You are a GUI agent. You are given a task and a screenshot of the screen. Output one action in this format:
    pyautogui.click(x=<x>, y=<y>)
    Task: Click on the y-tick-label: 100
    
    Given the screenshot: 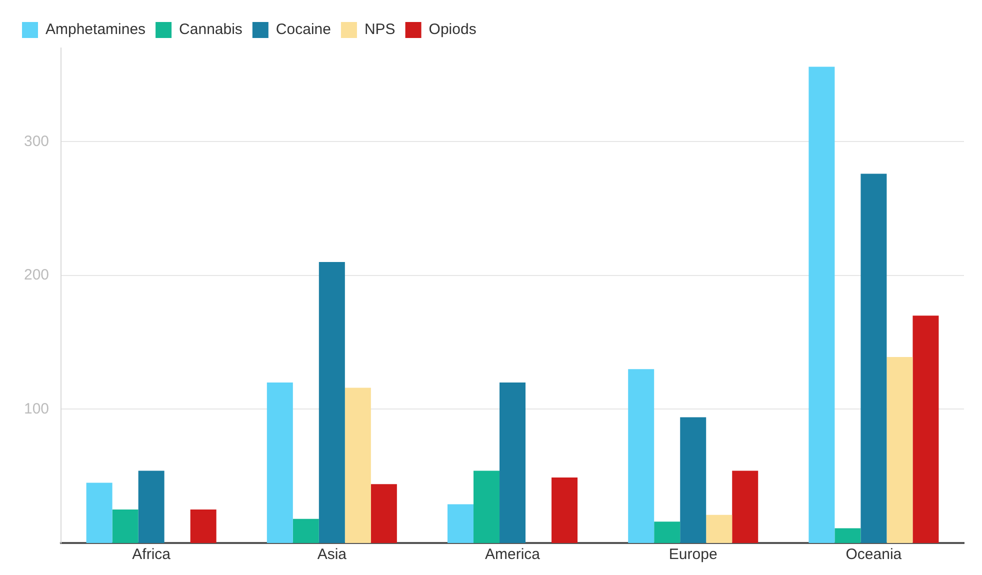 What is the action you would take?
    pyautogui.click(x=37, y=409)
    